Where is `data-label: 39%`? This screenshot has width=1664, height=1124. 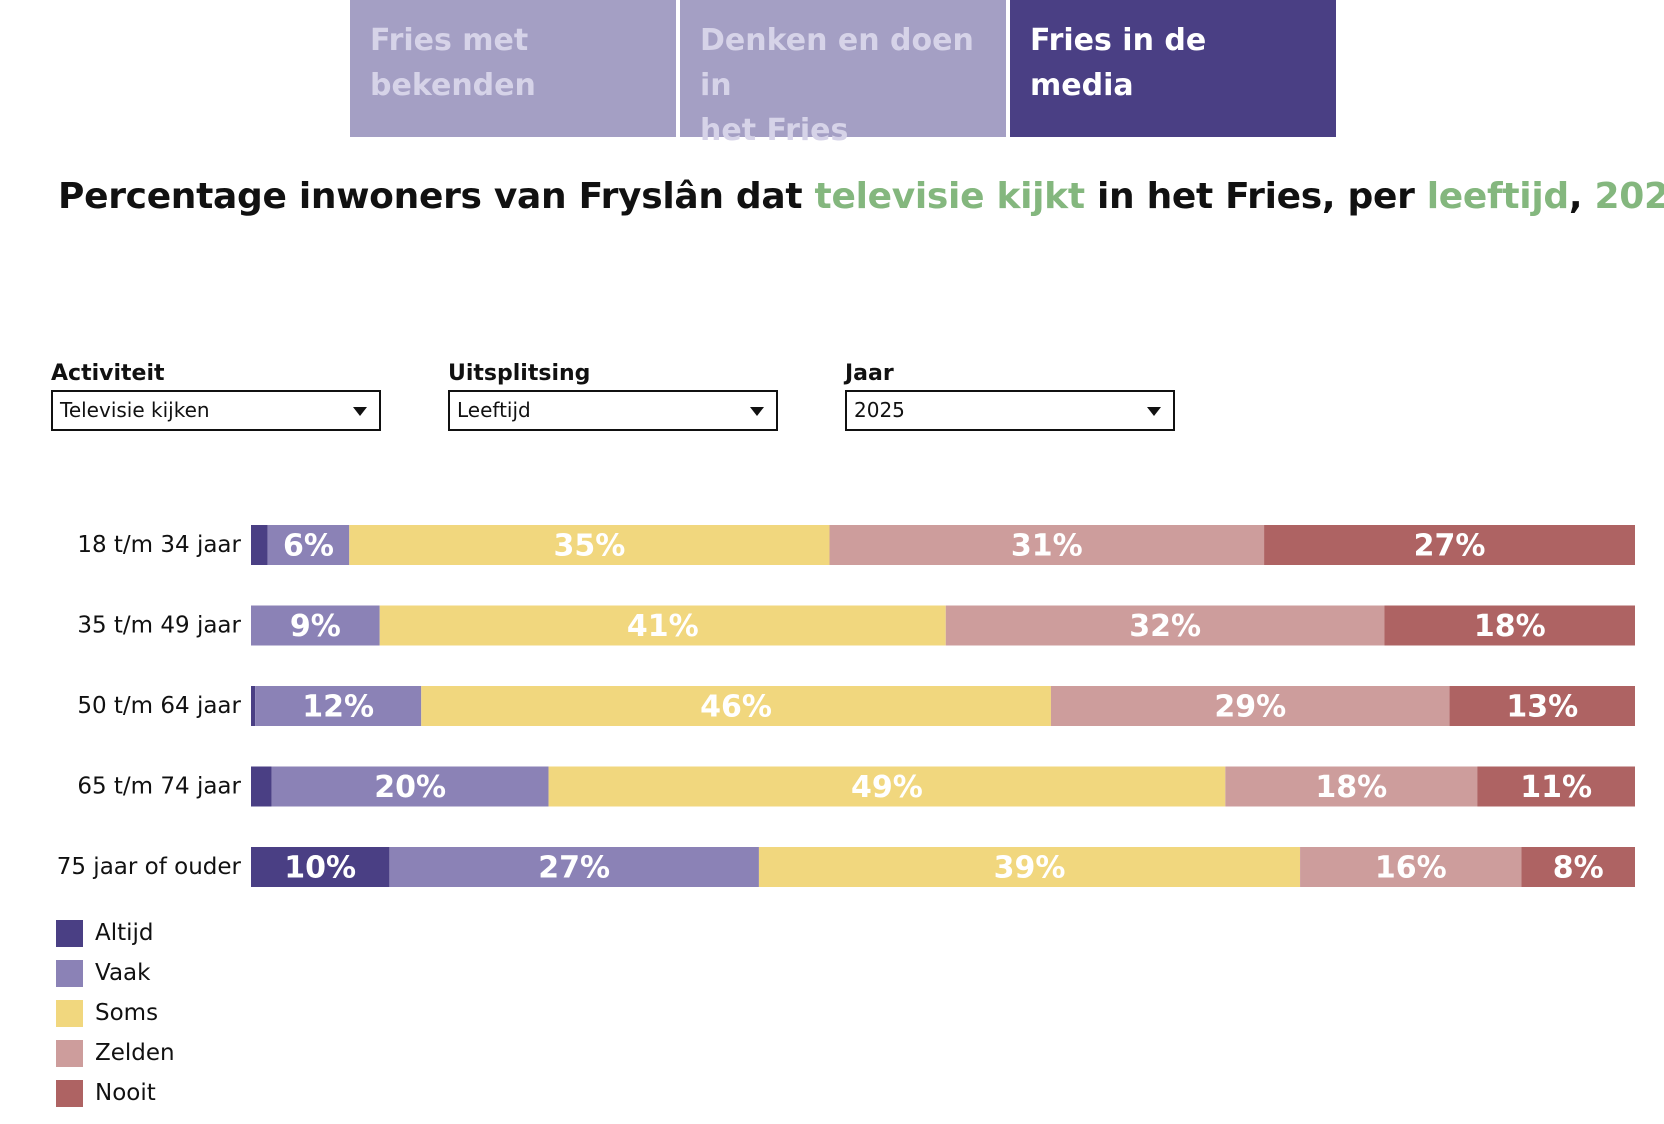
data-label: 39% is located at coordinates (1030, 868).